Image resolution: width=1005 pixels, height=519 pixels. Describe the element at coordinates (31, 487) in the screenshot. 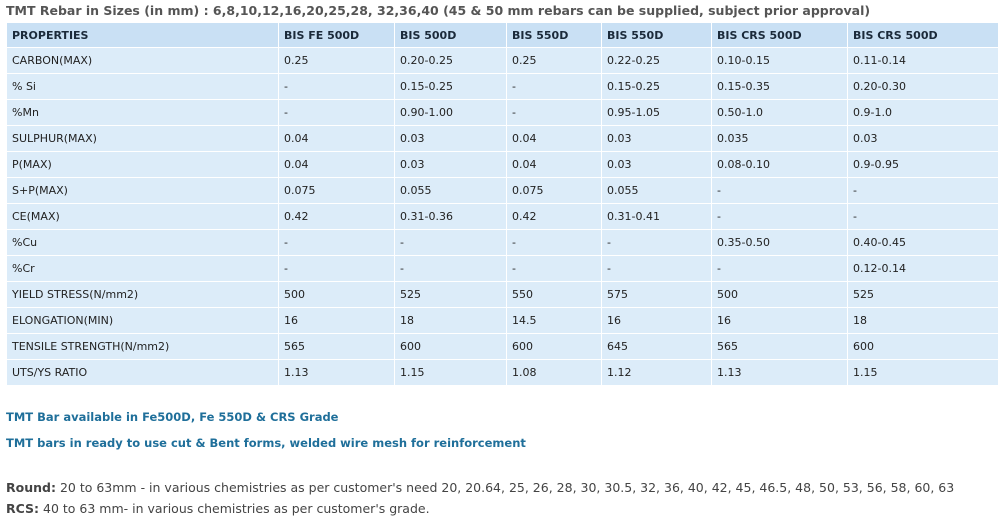

I see `detail-label: Round:` at that location.